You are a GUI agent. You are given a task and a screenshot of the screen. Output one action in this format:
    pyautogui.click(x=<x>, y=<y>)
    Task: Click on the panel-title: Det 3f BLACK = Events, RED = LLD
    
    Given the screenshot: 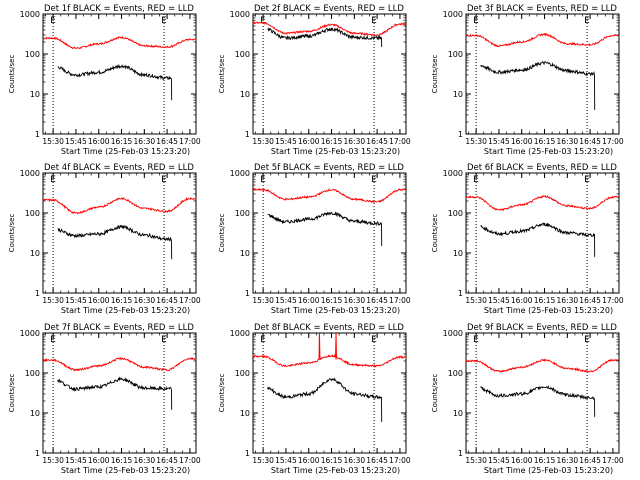 What is the action you would take?
    pyautogui.click(x=542, y=9)
    